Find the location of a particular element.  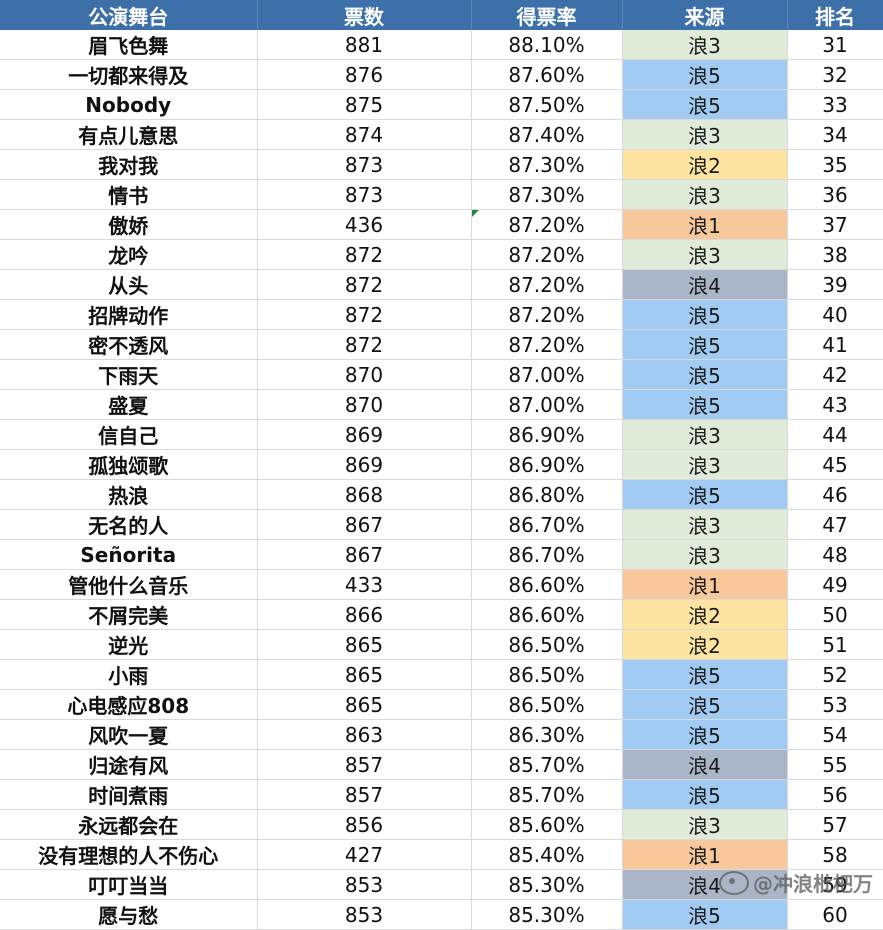

cell-rank: 55 is located at coordinates (835, 764).